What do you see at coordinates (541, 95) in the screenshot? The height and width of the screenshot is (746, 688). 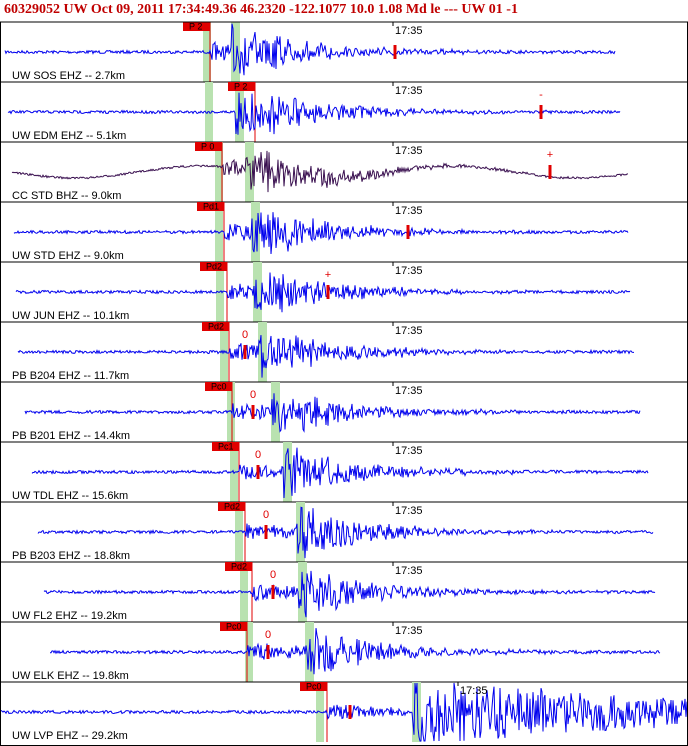 I see `amplitude-marker: -` at bounding box center [541, 95].